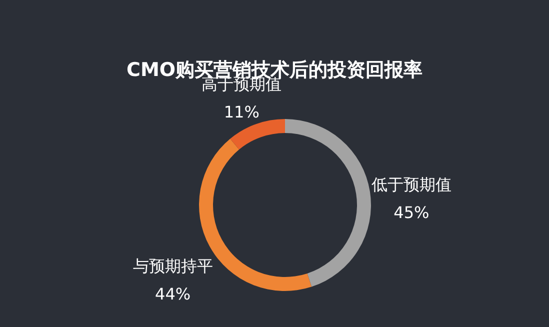 This screenshot has width=549, height=327. Describe the element at coordinates (411, 184) in the screenshot. I see `slice-label: 低于预期值` at that location.